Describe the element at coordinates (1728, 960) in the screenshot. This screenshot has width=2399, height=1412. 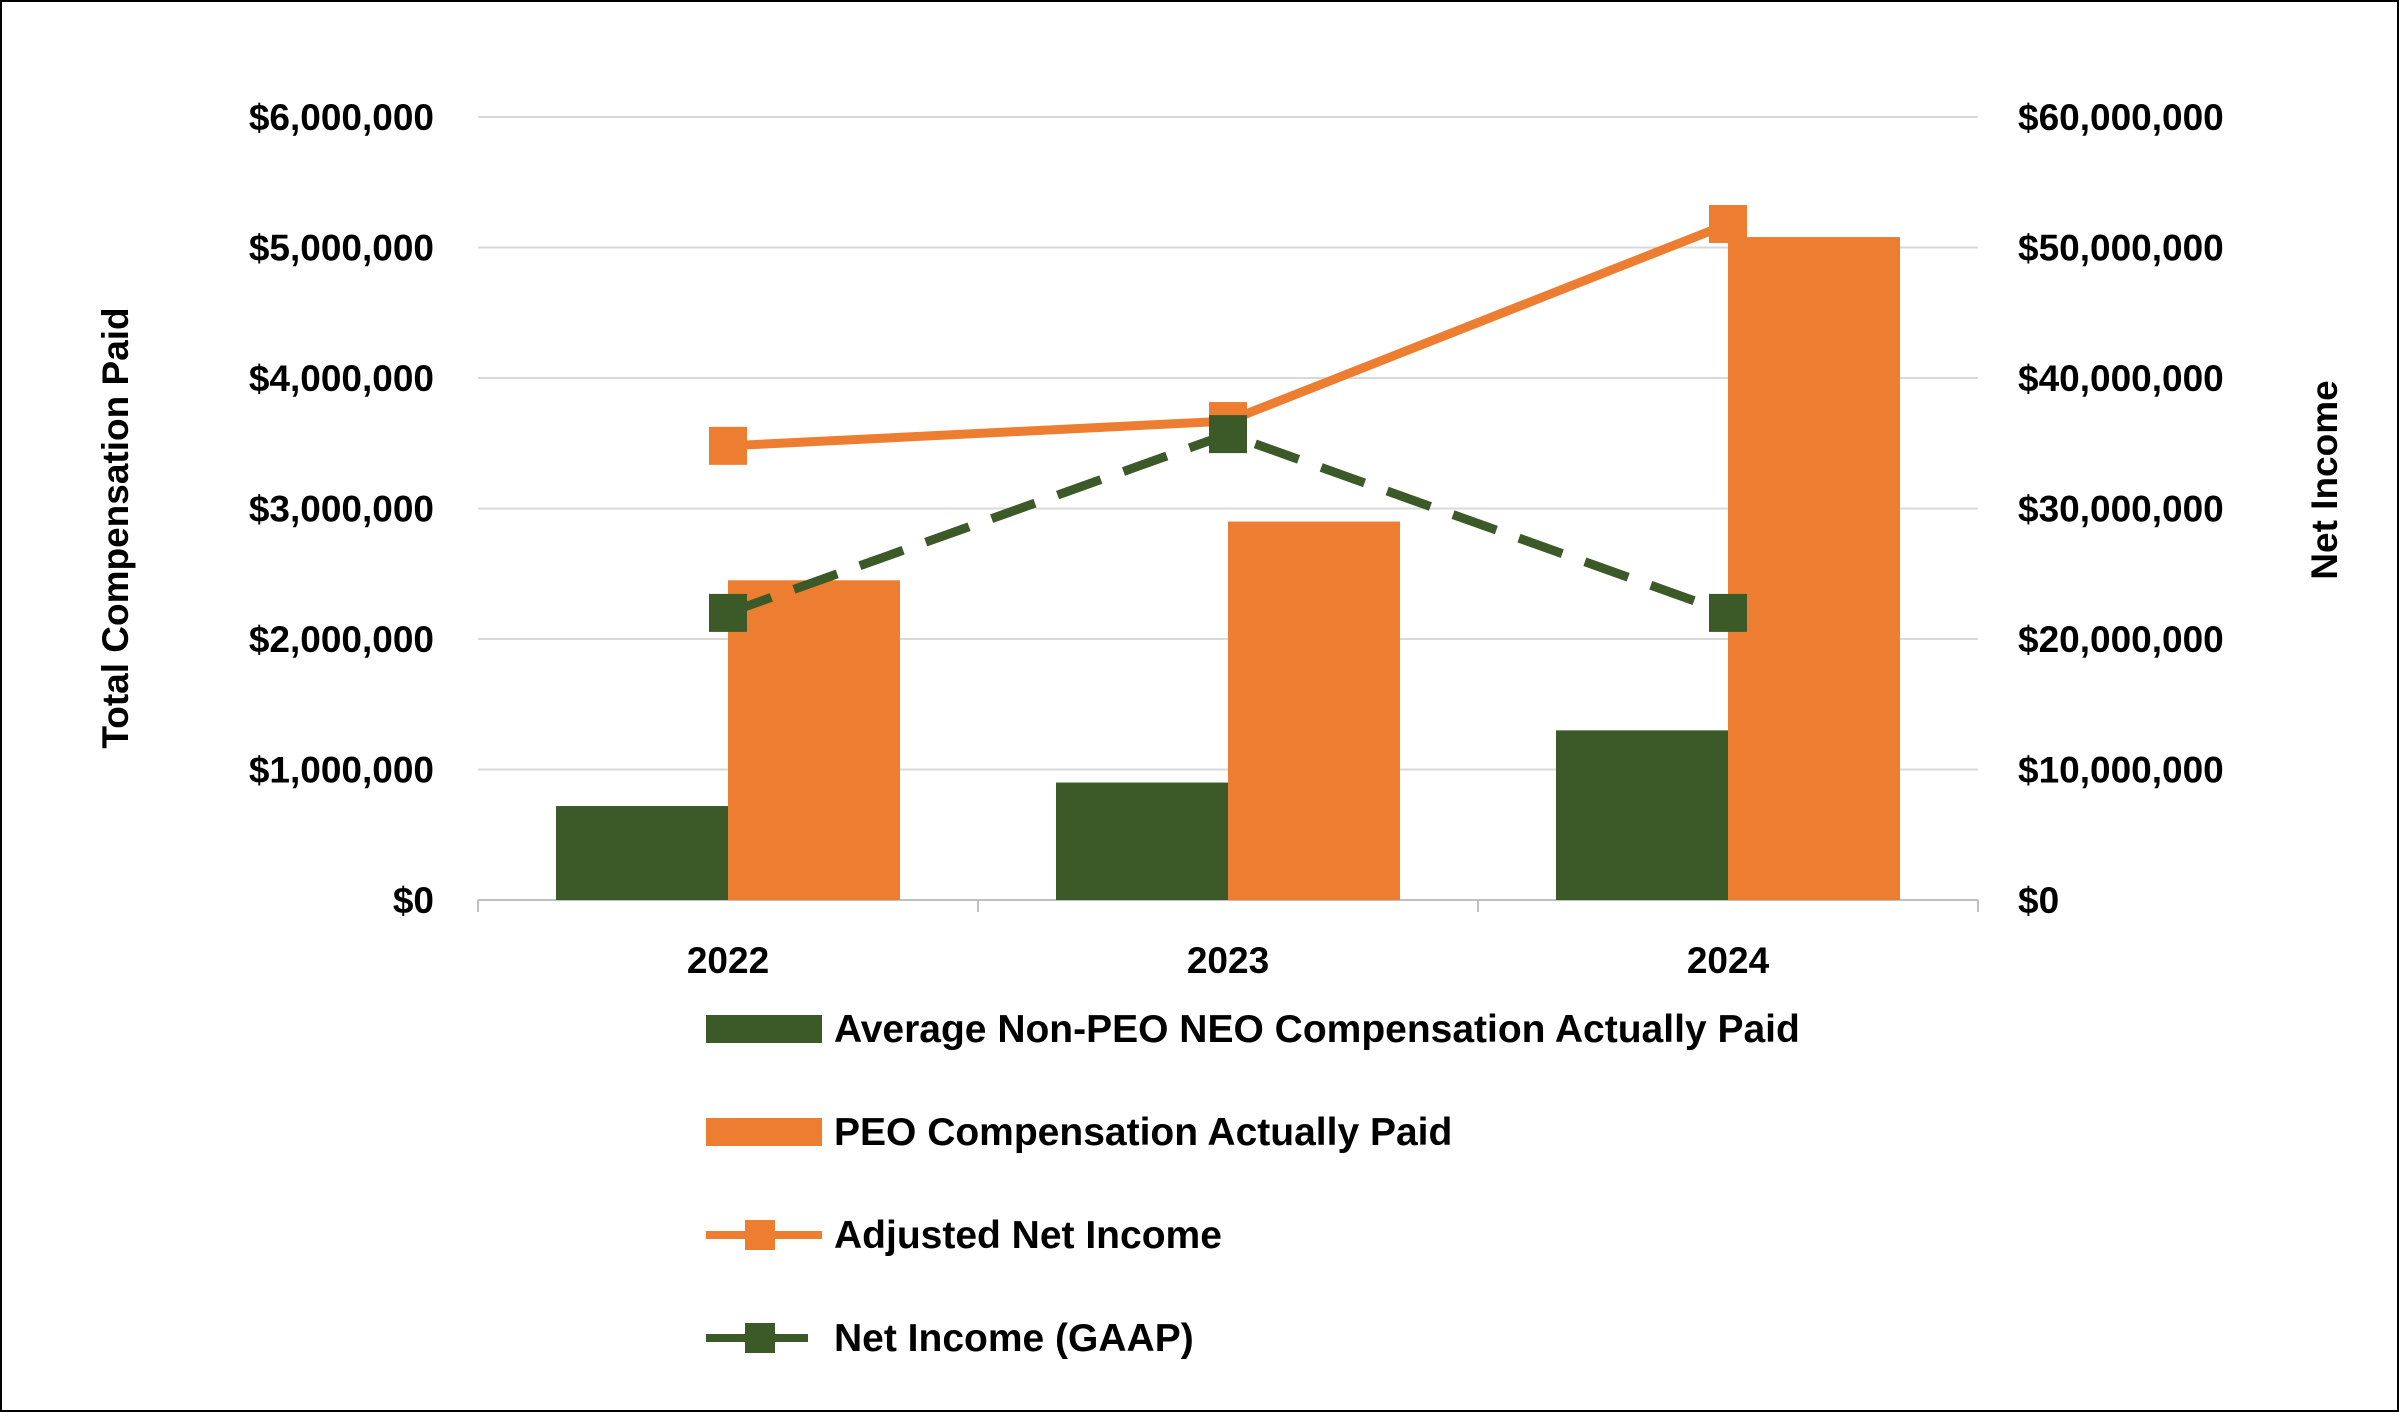
I see `category-label: 2024` at that location.